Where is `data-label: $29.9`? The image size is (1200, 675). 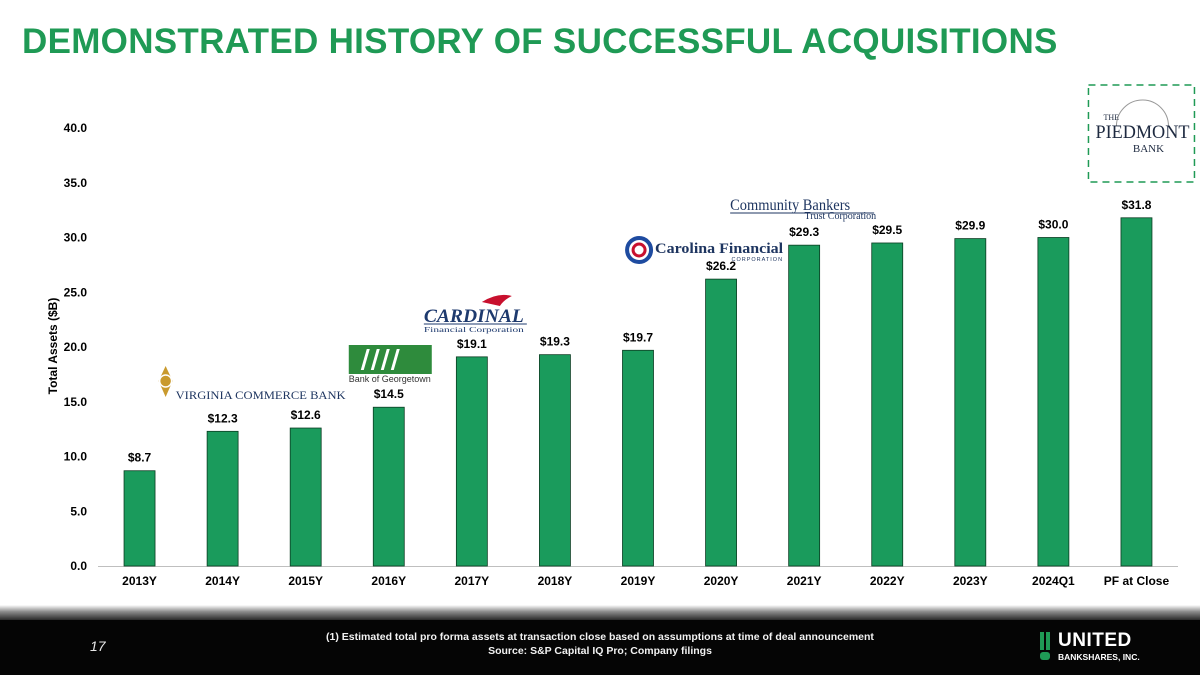
data-label: $29.9 is located at coordinates (970, 226).